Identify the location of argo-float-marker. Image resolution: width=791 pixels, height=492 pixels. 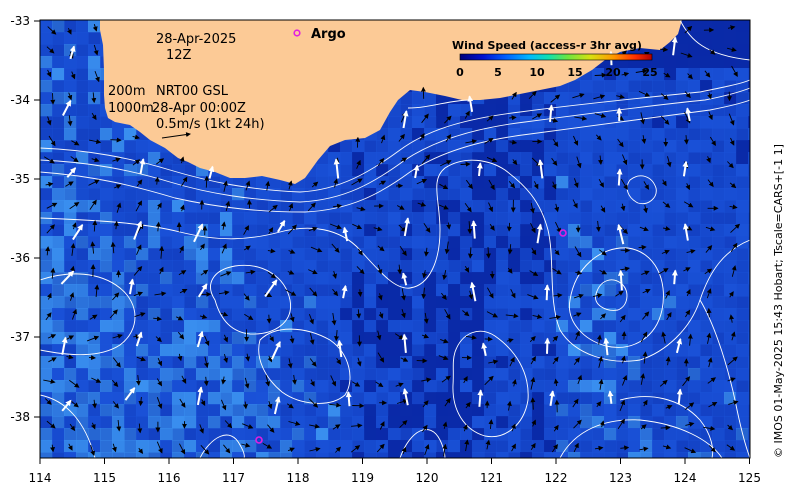
(259, 440).